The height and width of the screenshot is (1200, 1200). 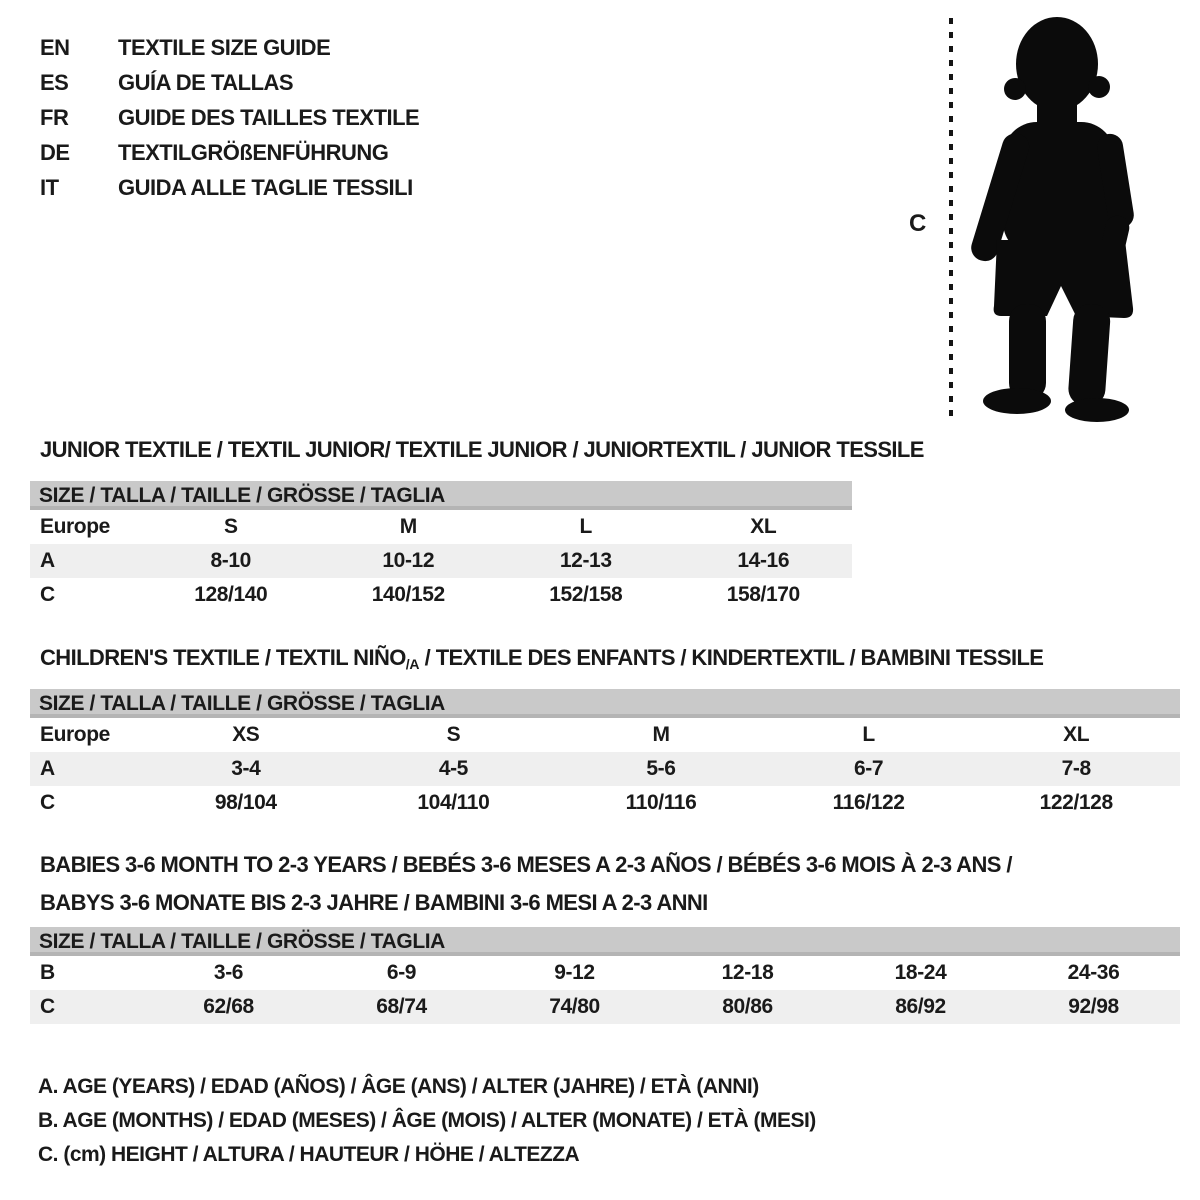 I want to click on height-cell: 128/140, so click(x=231, y=594).